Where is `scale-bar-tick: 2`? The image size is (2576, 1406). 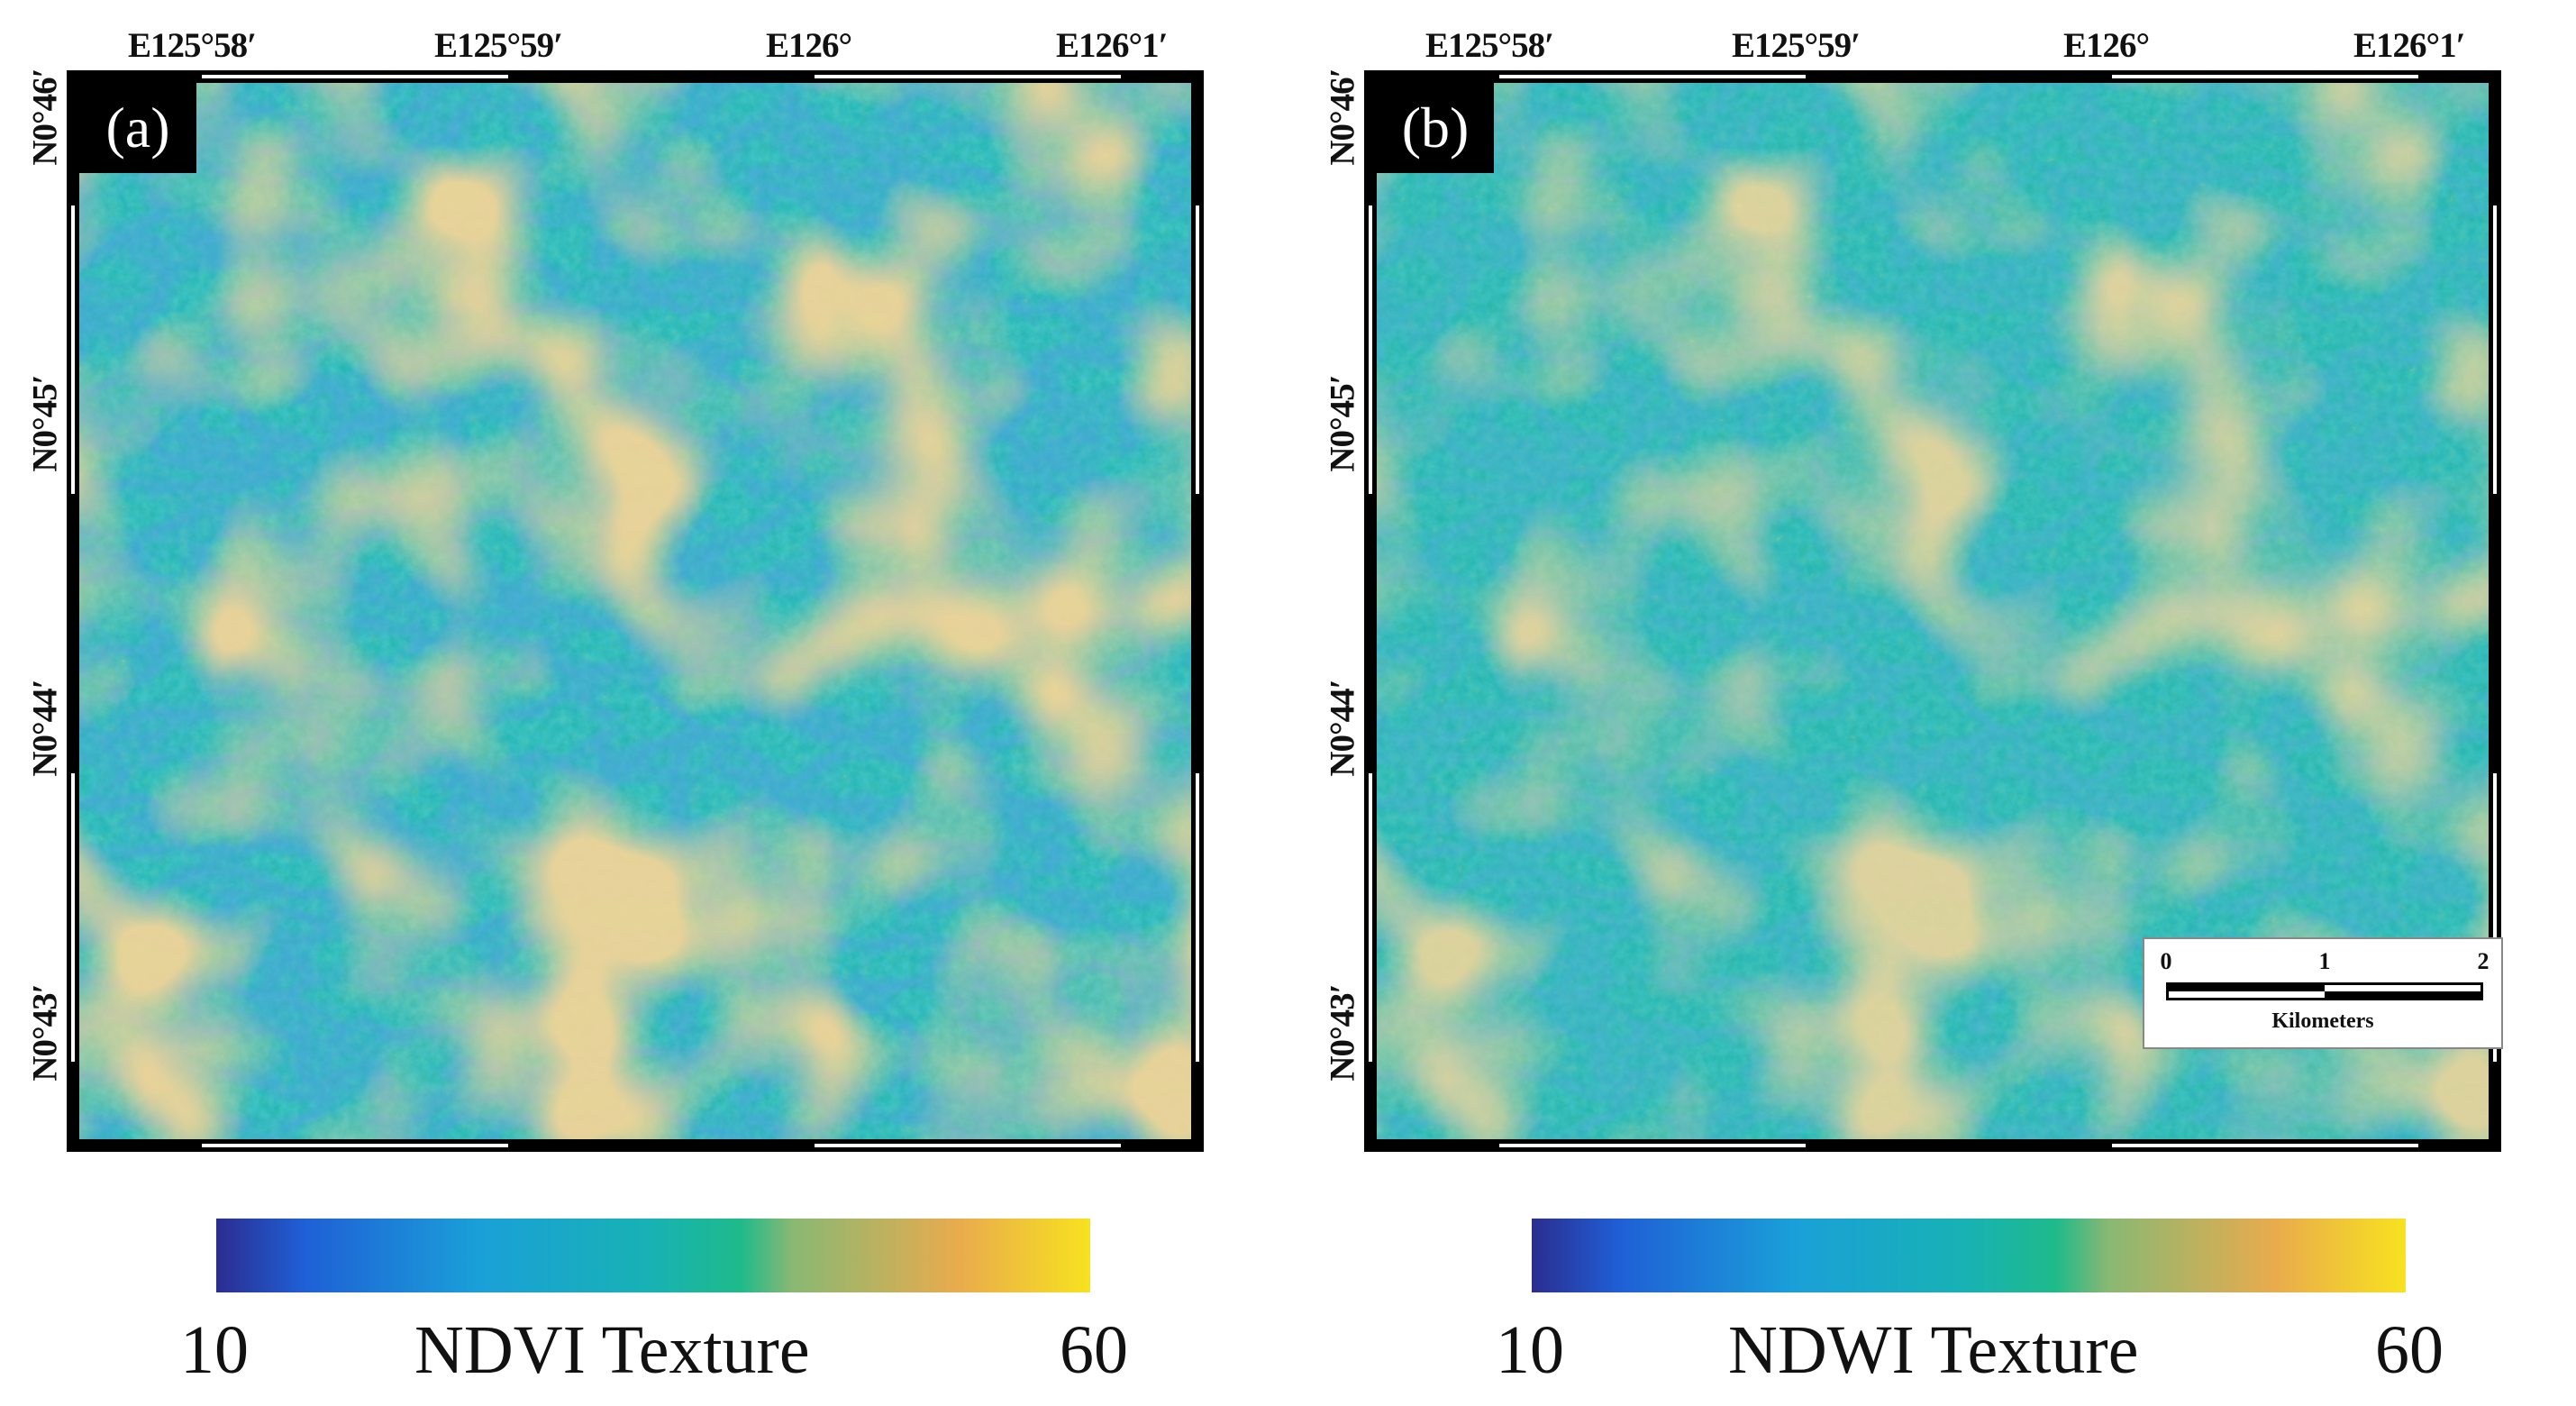 scale-bar-tick: 2 is located at coordinates (2483, 961).